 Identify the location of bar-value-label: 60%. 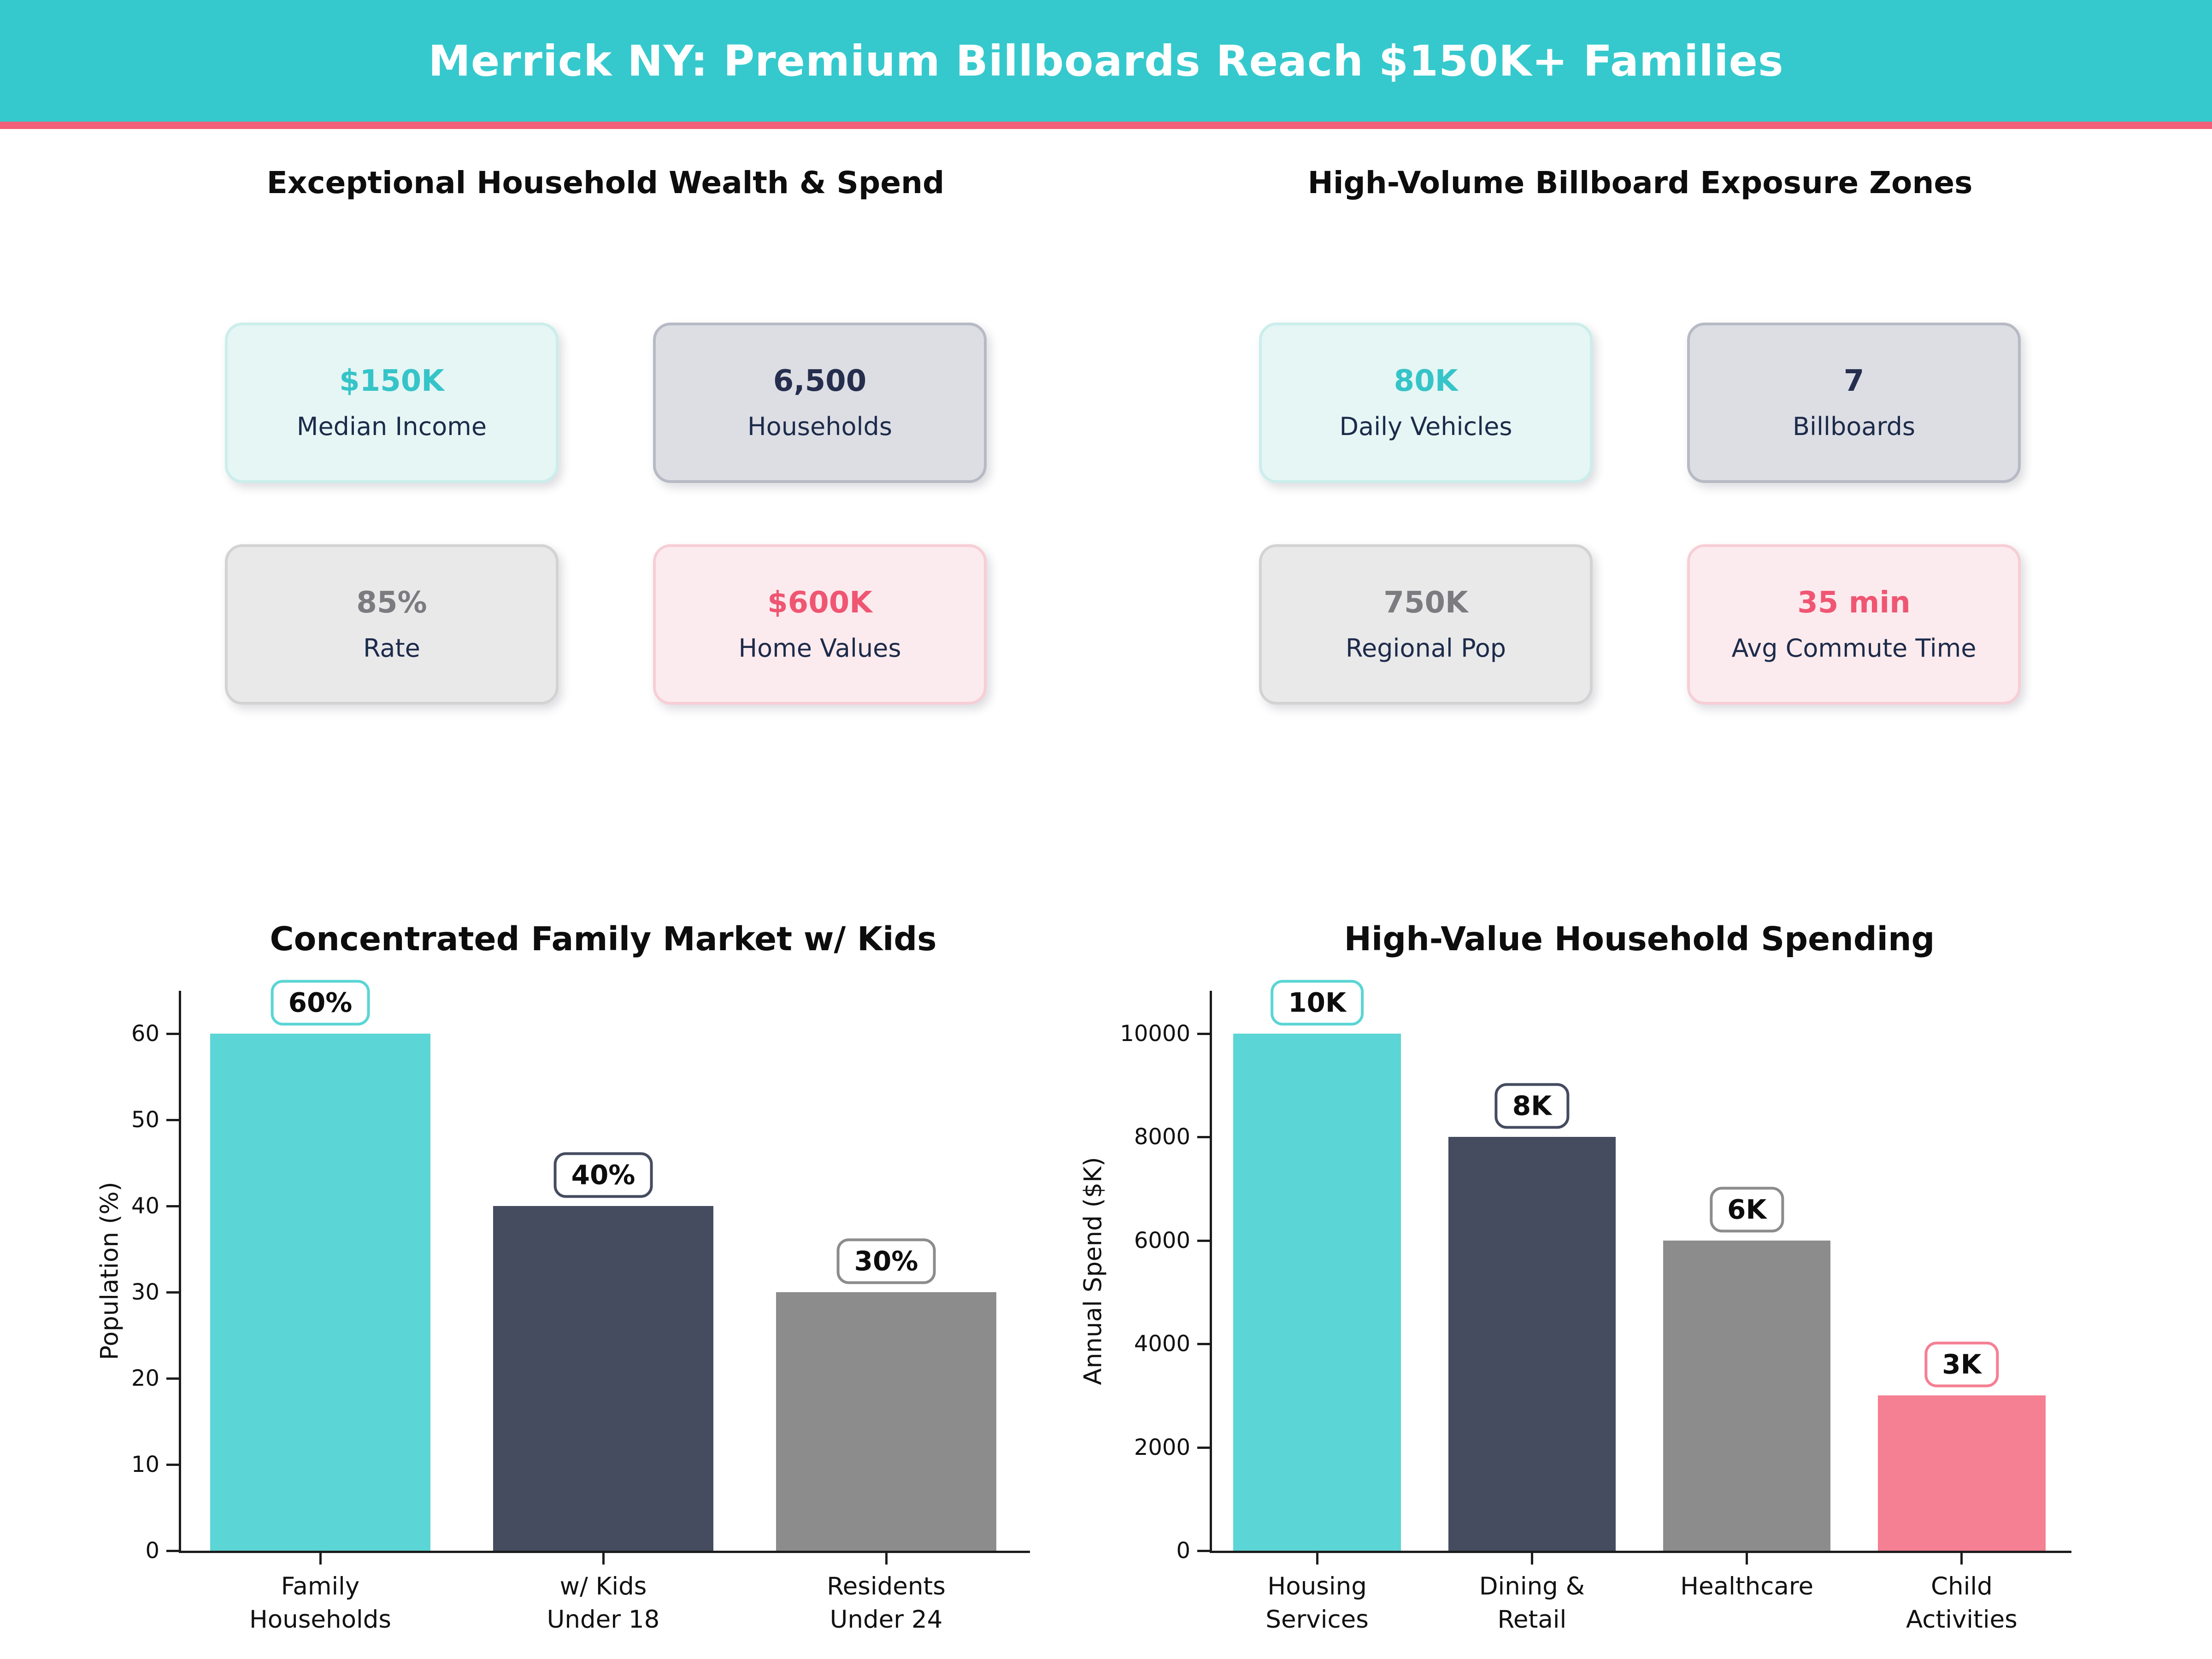
(320, 1003).